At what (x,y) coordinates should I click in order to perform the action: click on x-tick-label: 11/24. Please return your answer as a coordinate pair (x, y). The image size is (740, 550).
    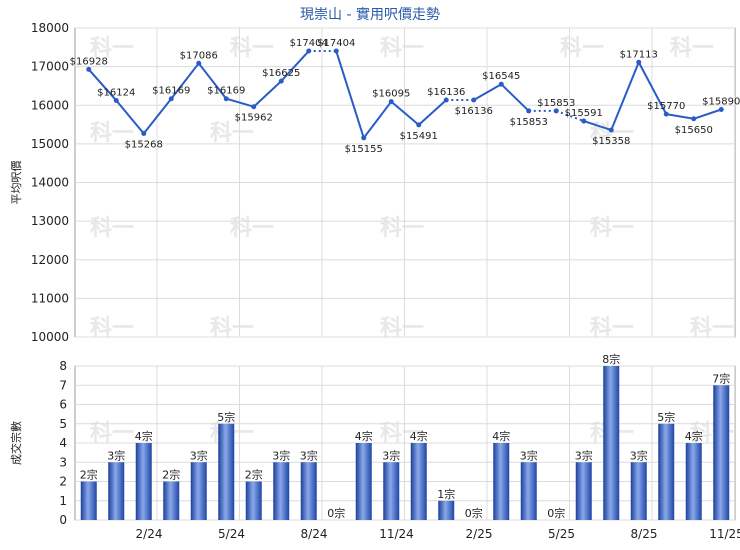
    Looking at the image, I should click on (396, 534).